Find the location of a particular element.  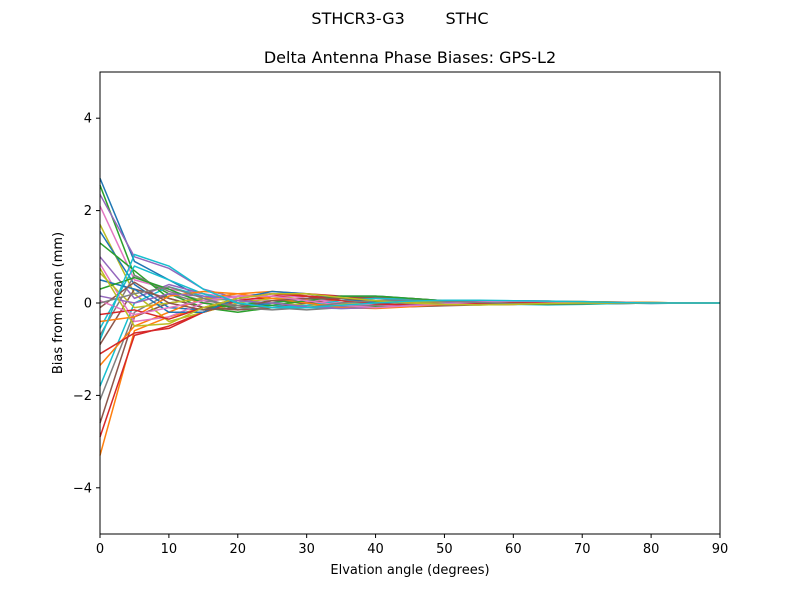

x-tick-label: 90 is located at coordinates (720, 549).